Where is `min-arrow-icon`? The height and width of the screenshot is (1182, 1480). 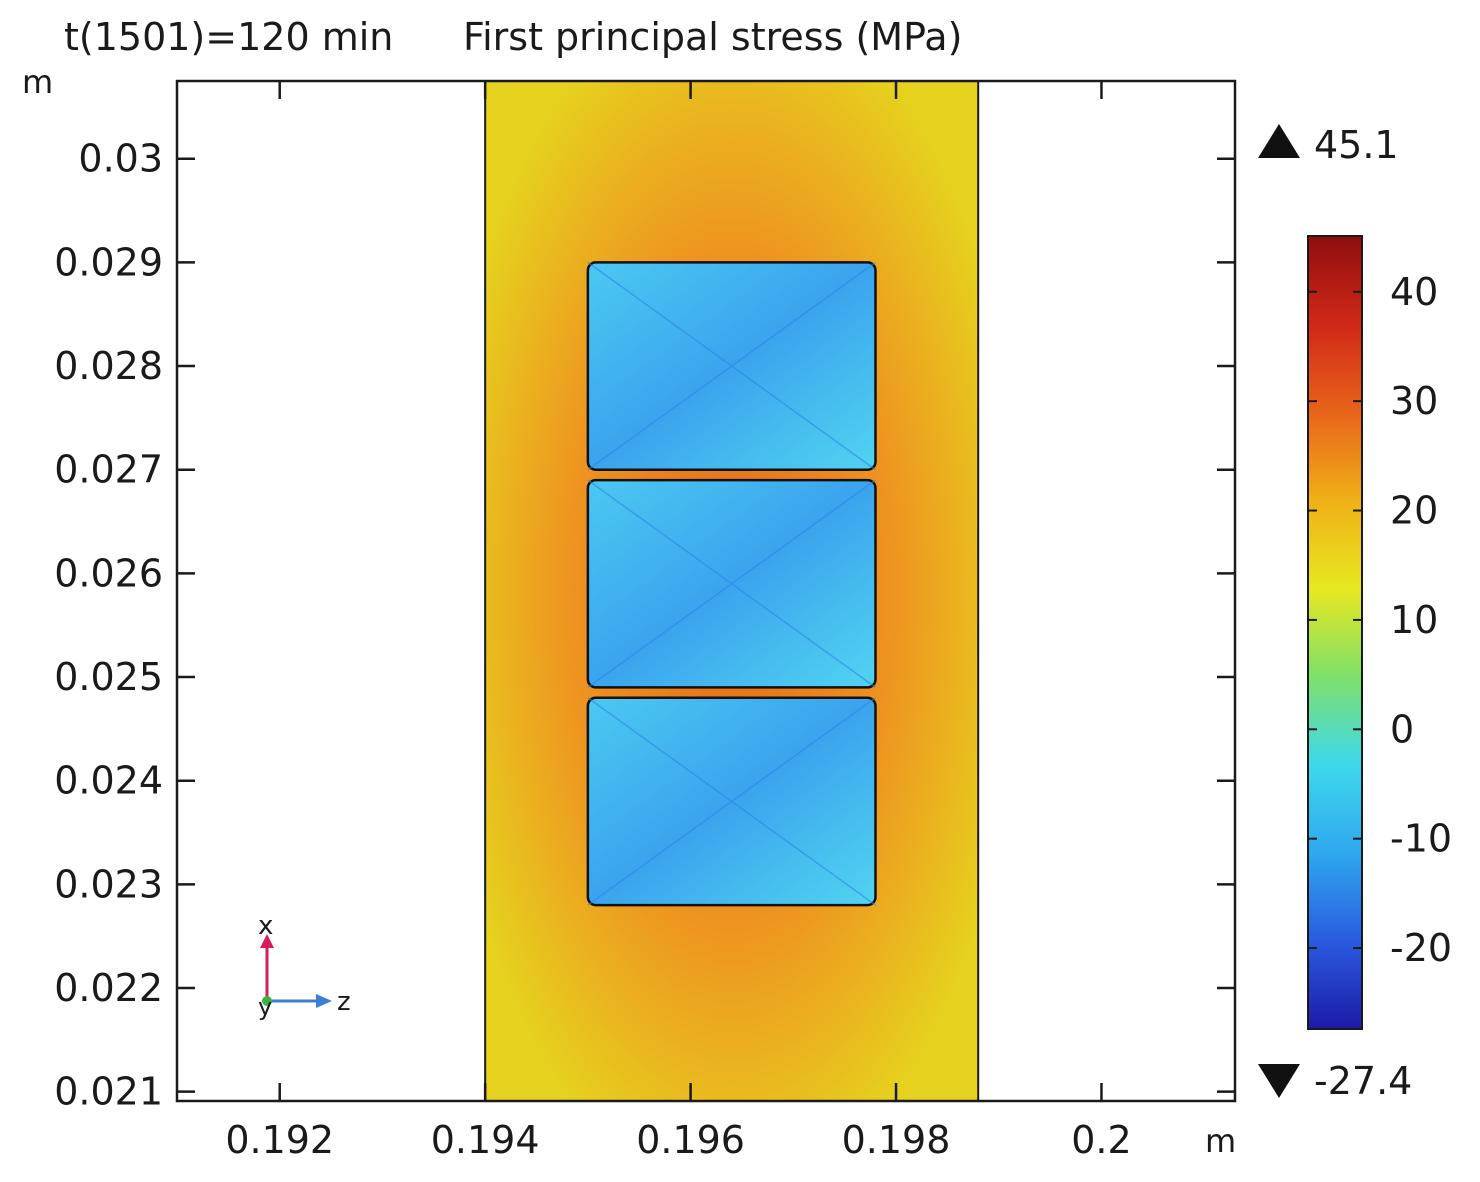
min-arrow-icon is located at coordinates (1279, 1081).